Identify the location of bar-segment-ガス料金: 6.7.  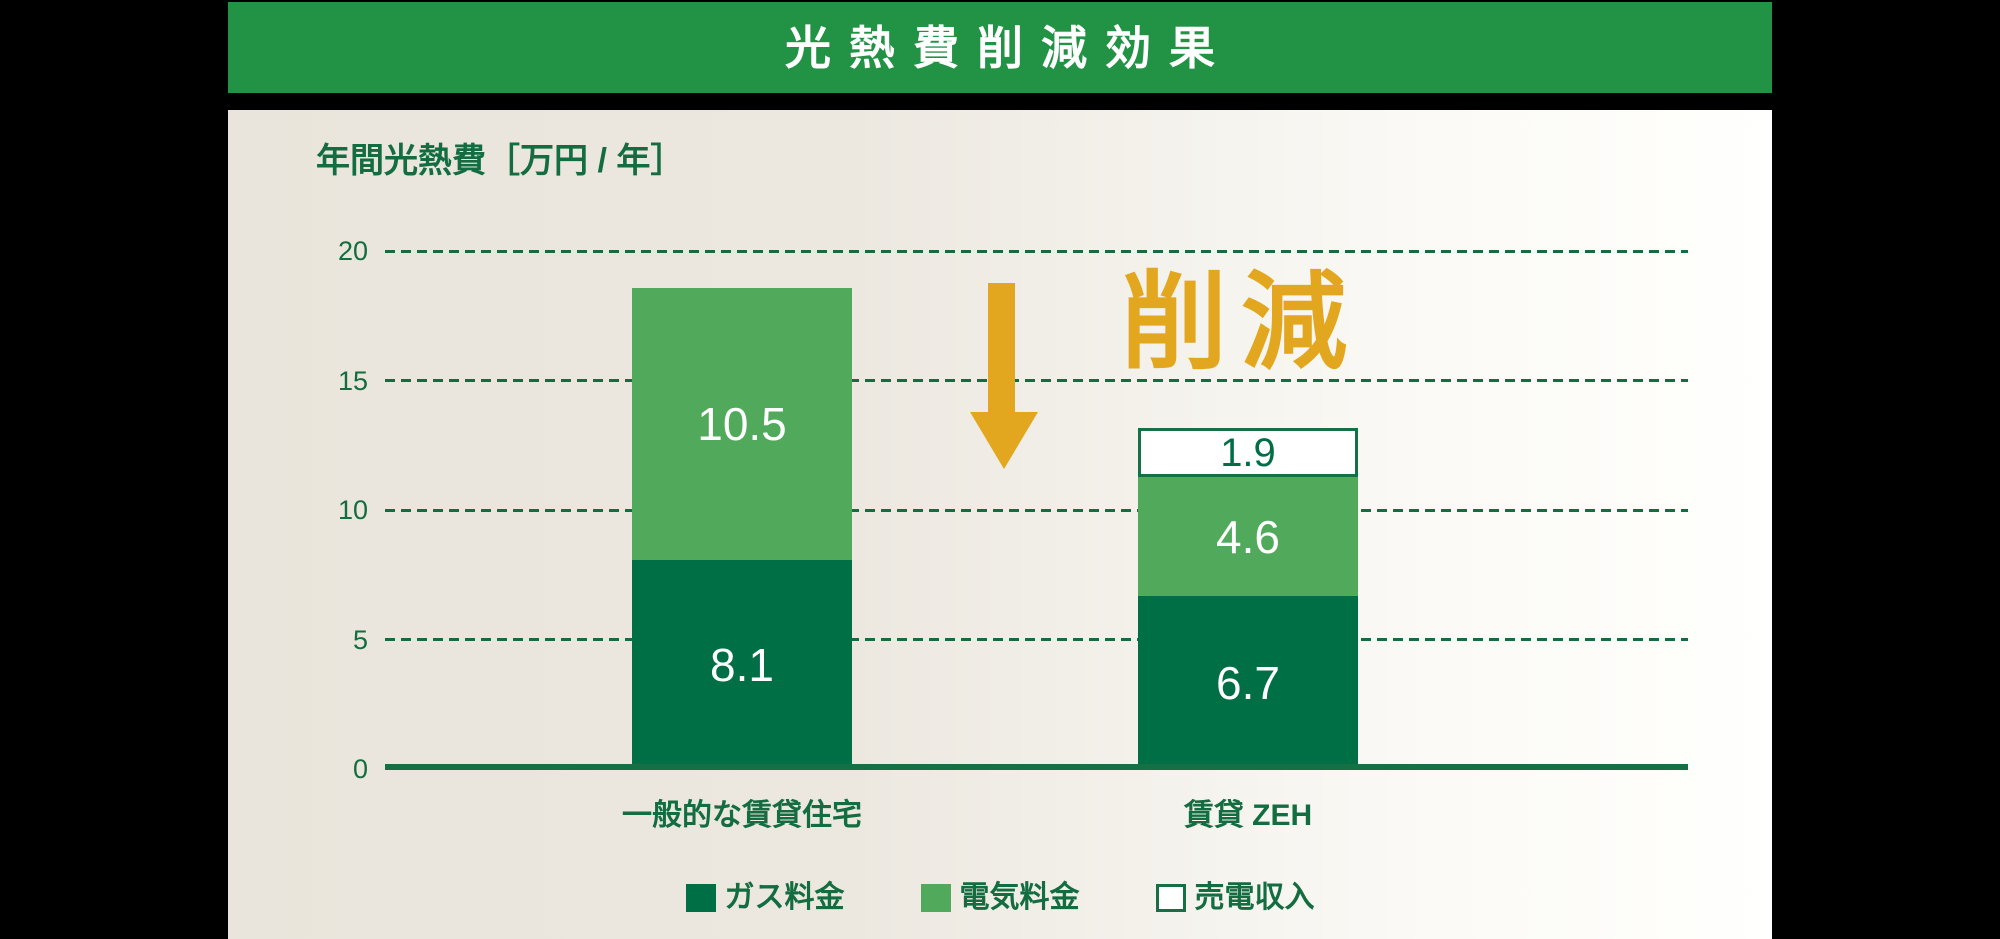
(1248, 683).